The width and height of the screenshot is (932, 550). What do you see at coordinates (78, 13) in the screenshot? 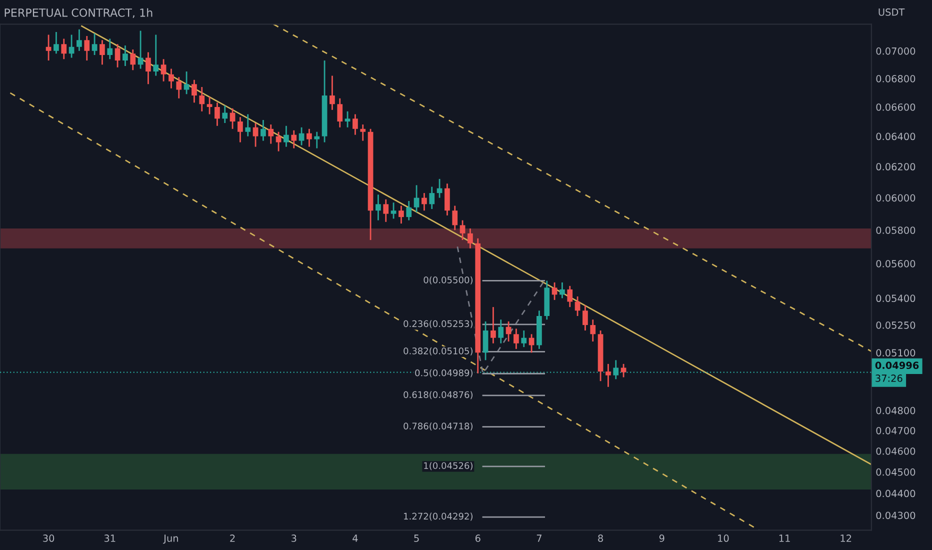
I see `chart-title: PERPETUAL CONTRACT, 1h` at bounding box center [78, 13].